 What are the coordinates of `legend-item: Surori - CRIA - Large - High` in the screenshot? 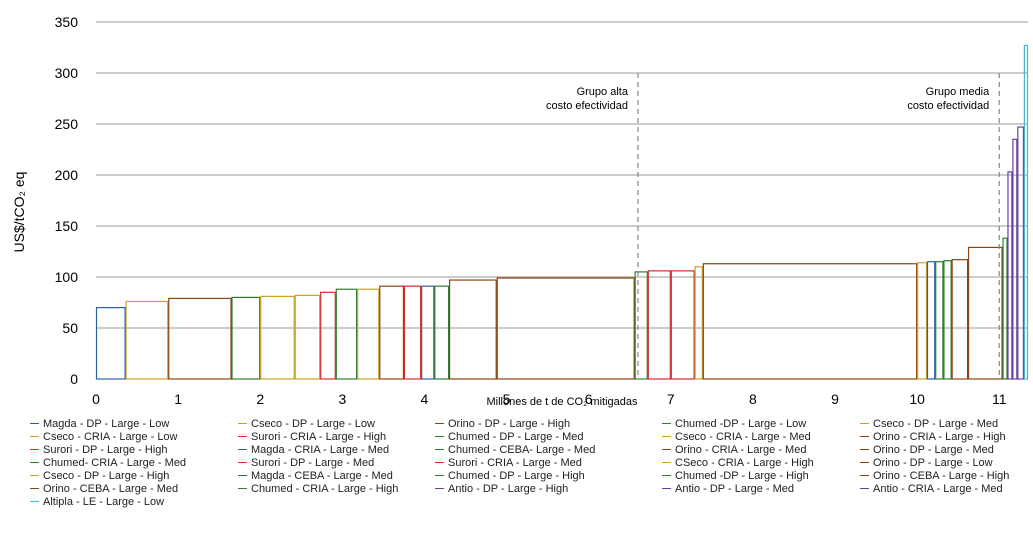 It's located at (312, 437).